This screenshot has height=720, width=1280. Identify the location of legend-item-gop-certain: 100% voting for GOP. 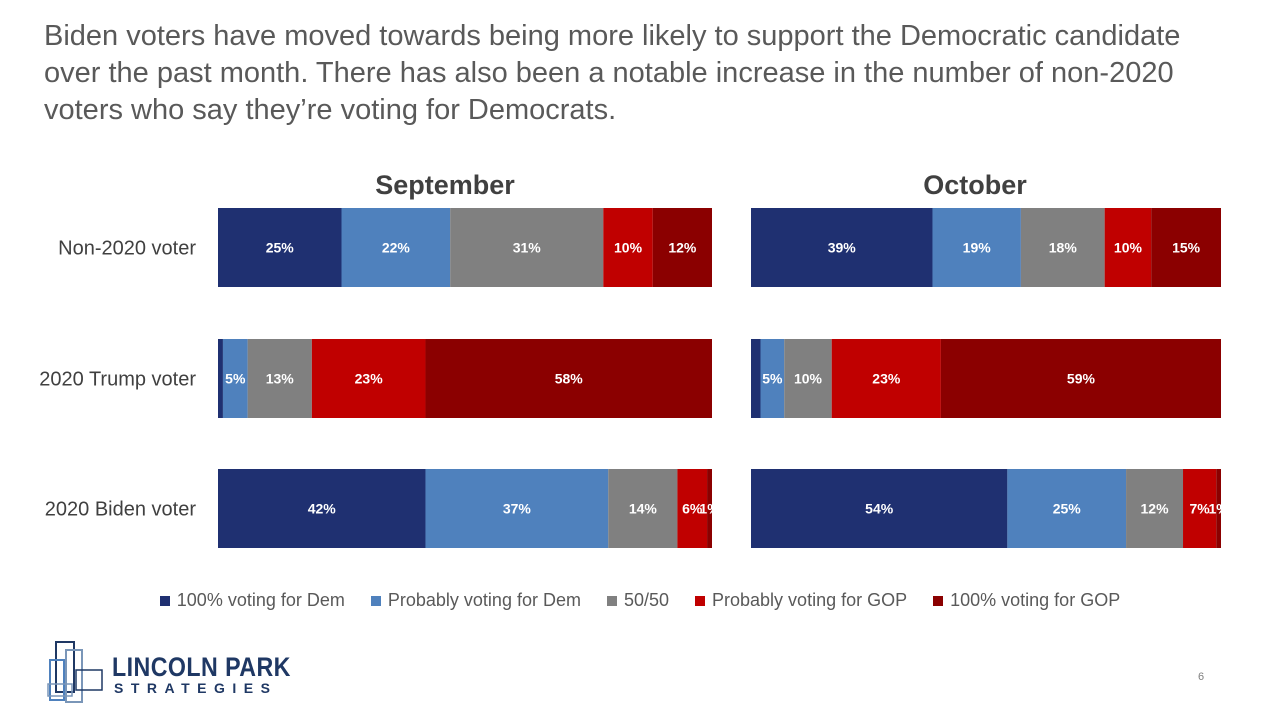
(1026, 600).